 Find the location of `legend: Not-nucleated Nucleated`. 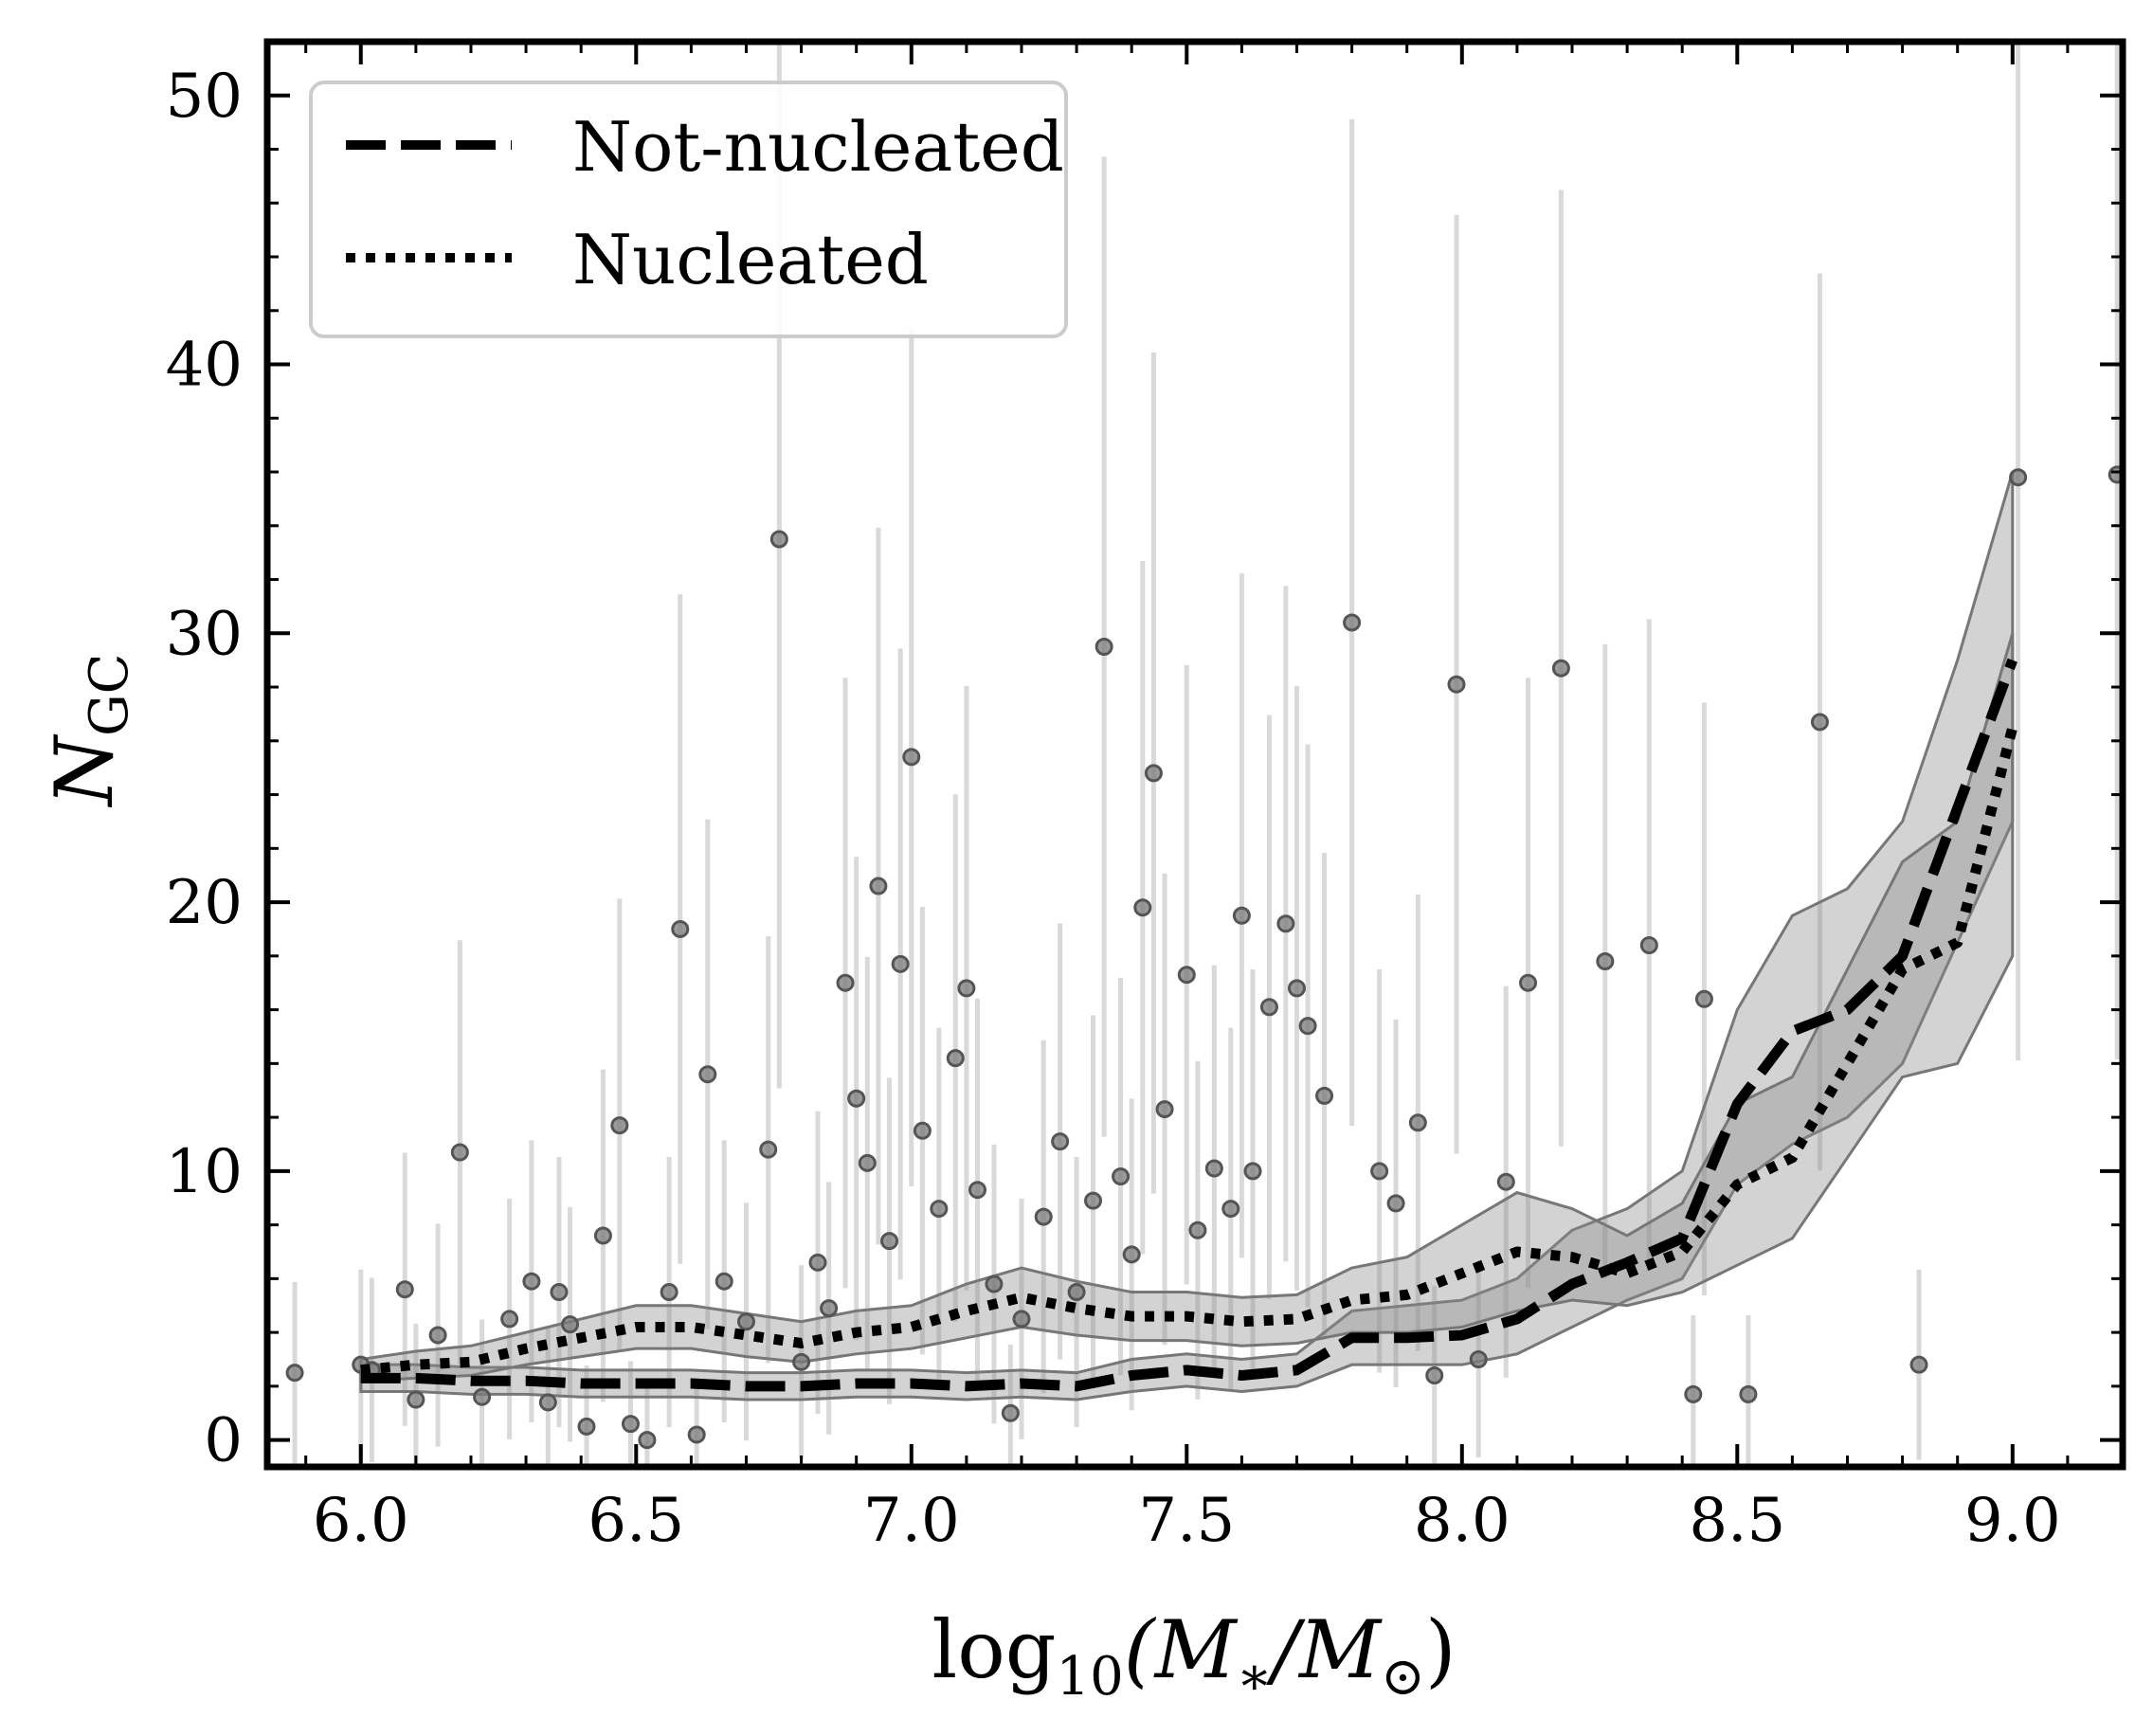

legend: Not-nucleated Nucleated is located at coordinates (688, 209).